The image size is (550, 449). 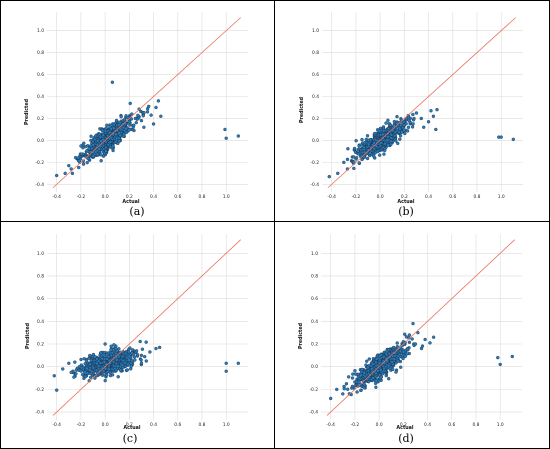 I want to click on panel-c-ytick-label-5: 0.6, so click(x=40, y=299).